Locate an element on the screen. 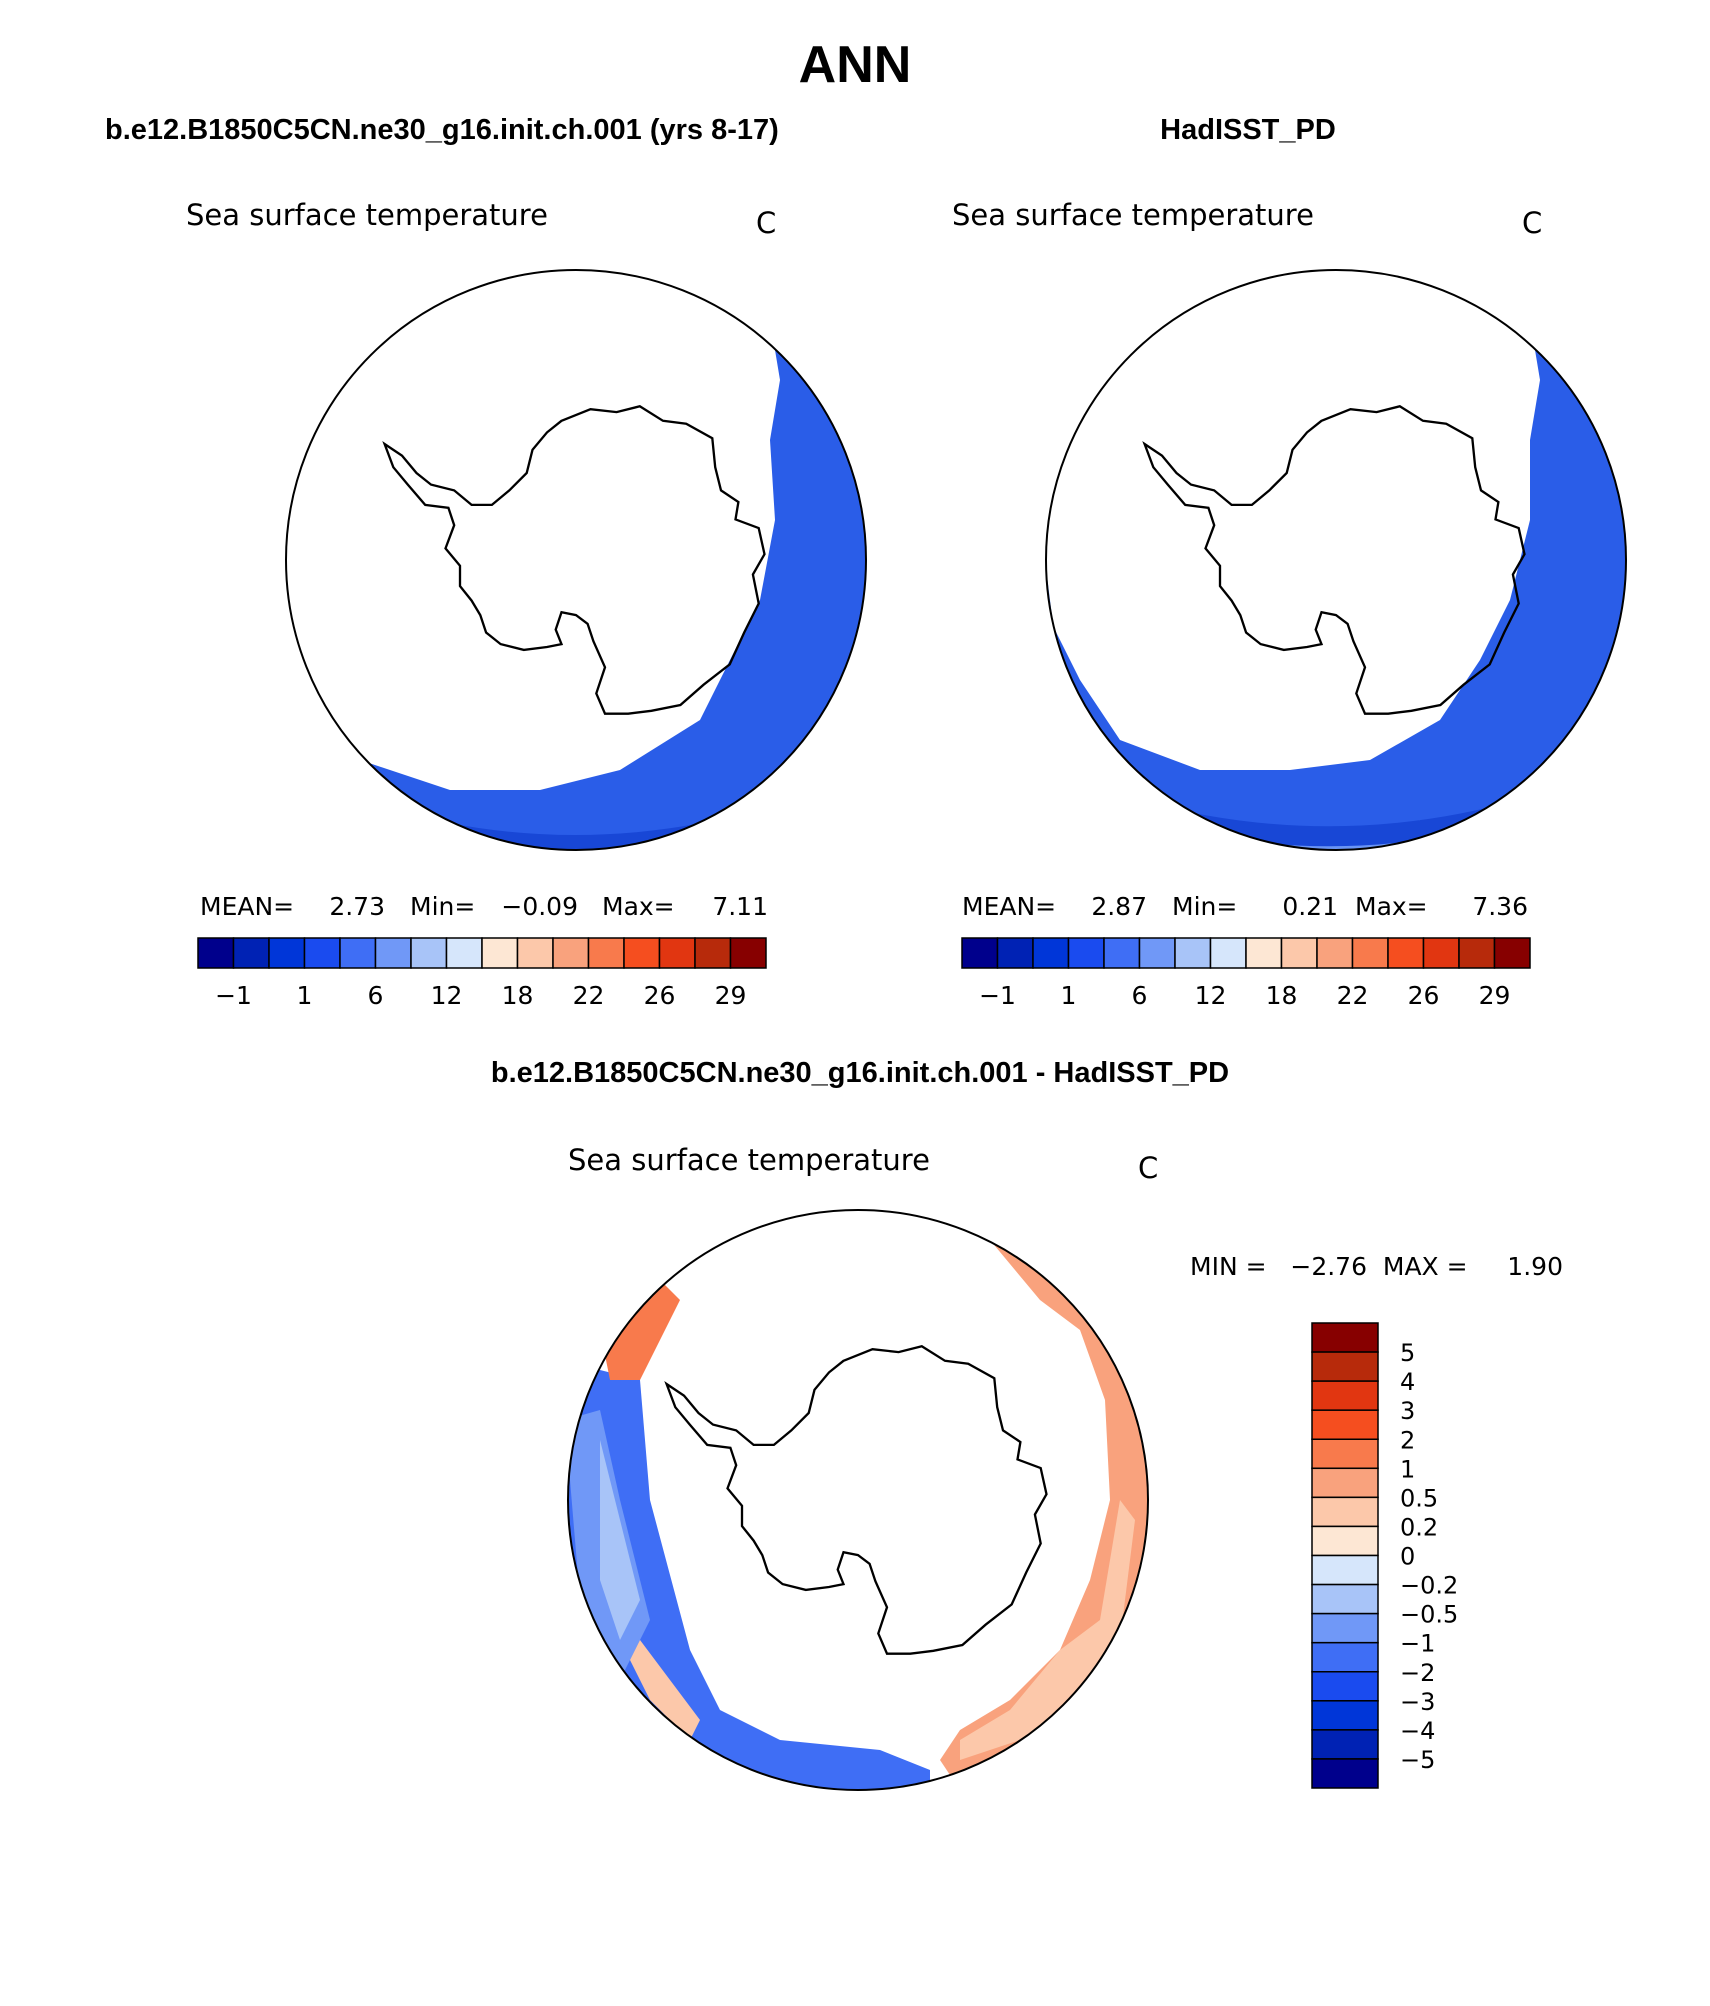 This screenshot has width=1710, height=2006. colorbar-tick-label: 0.5 is located at coordinates (1419, 1498).